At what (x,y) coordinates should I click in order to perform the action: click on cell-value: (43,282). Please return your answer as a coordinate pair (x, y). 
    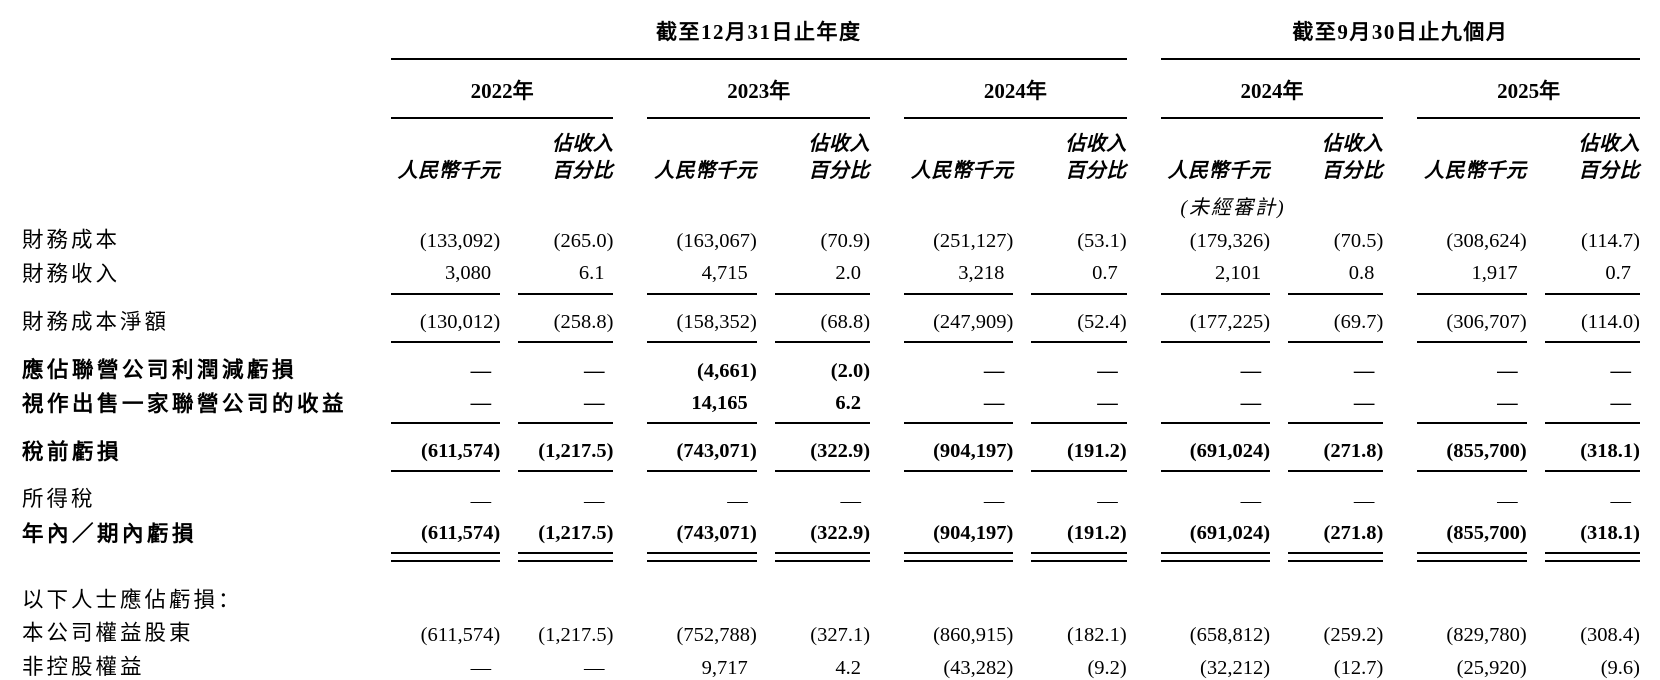
    Looking at the image, I should click on (978, 667).